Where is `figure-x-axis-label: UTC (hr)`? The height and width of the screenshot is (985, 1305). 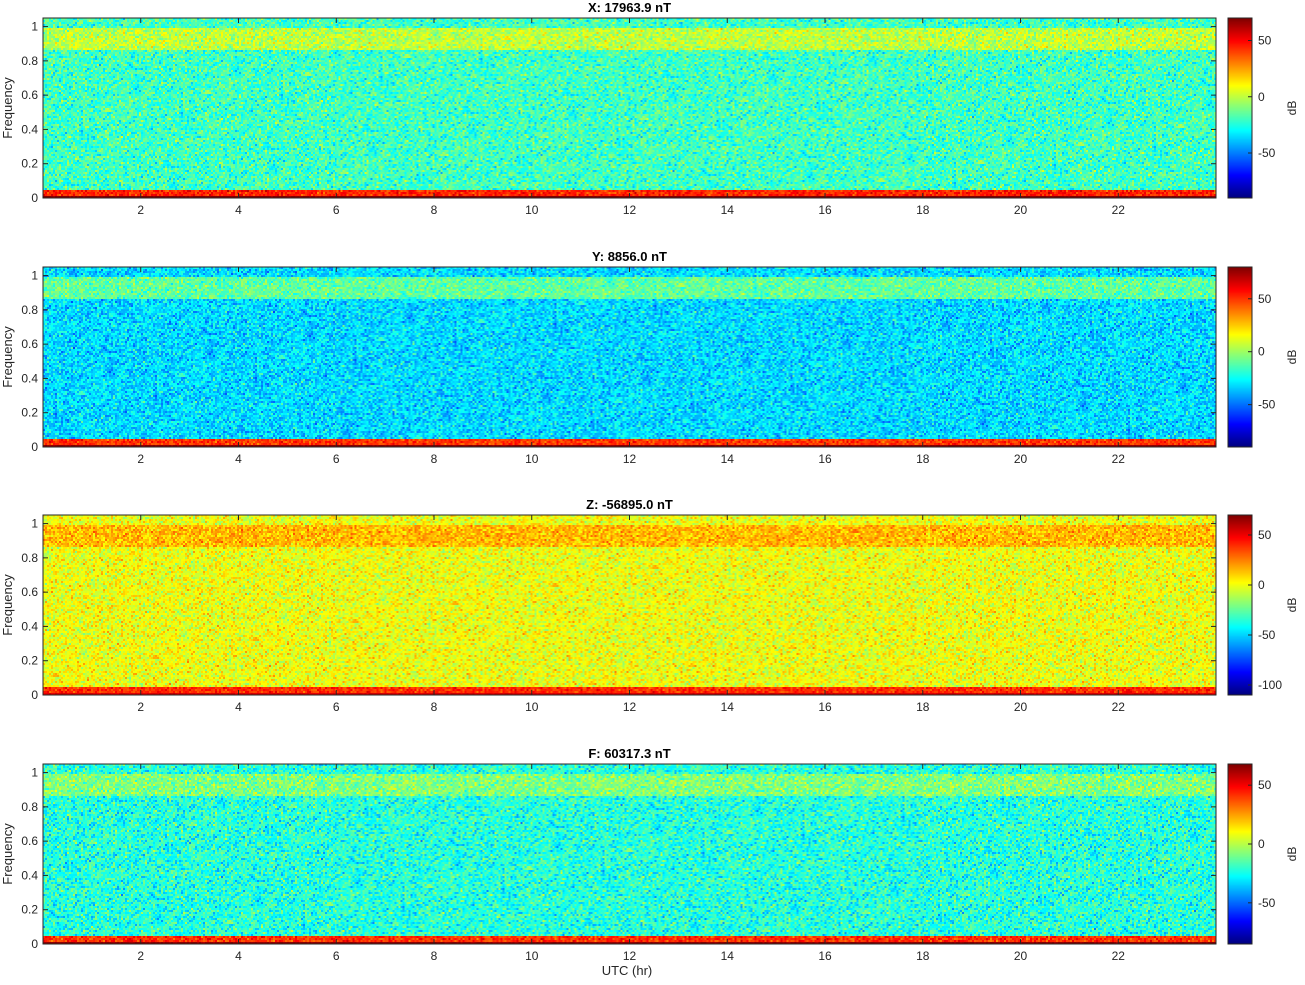
figure-x-axis-label: UTC (hr) is located at coordinates (627, 970).